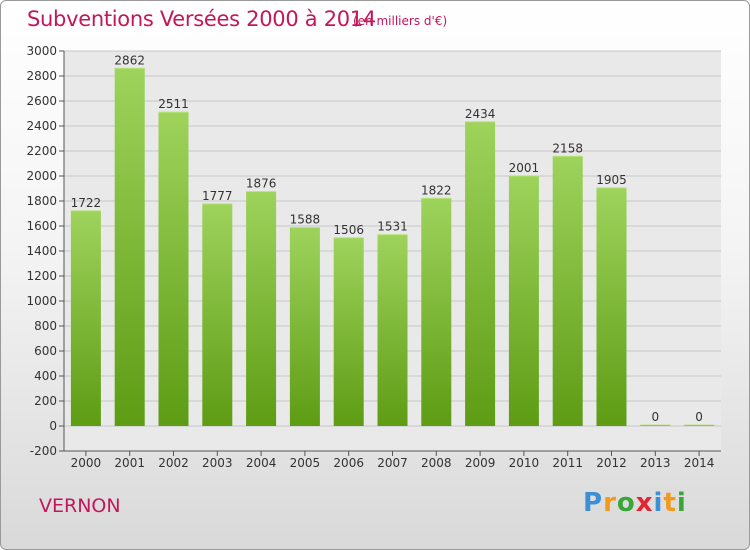 The image size is (750, 550). What do you see at coordinates (41, 151) in the screenshot?
I see `y-tick-label: 2200` at bounding box center [41, 151].